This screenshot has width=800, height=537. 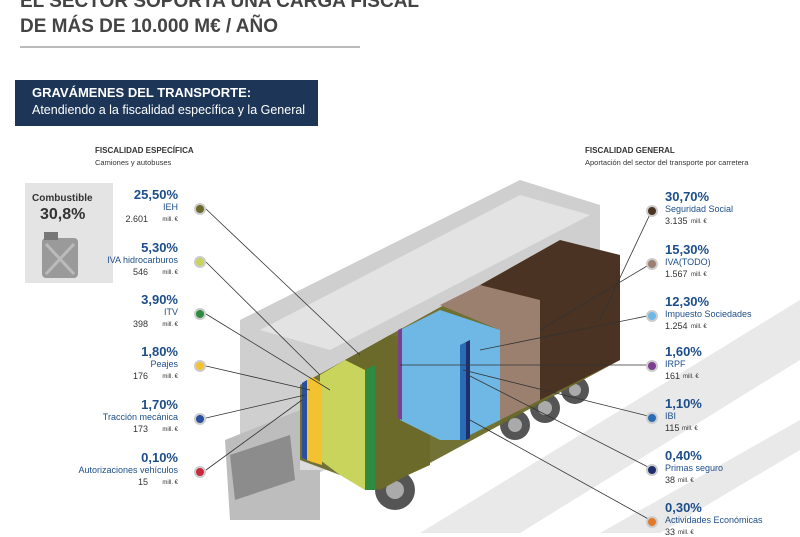 I want to click on item-name: Autorizaciones vehículos, so click(x=128, y=470).